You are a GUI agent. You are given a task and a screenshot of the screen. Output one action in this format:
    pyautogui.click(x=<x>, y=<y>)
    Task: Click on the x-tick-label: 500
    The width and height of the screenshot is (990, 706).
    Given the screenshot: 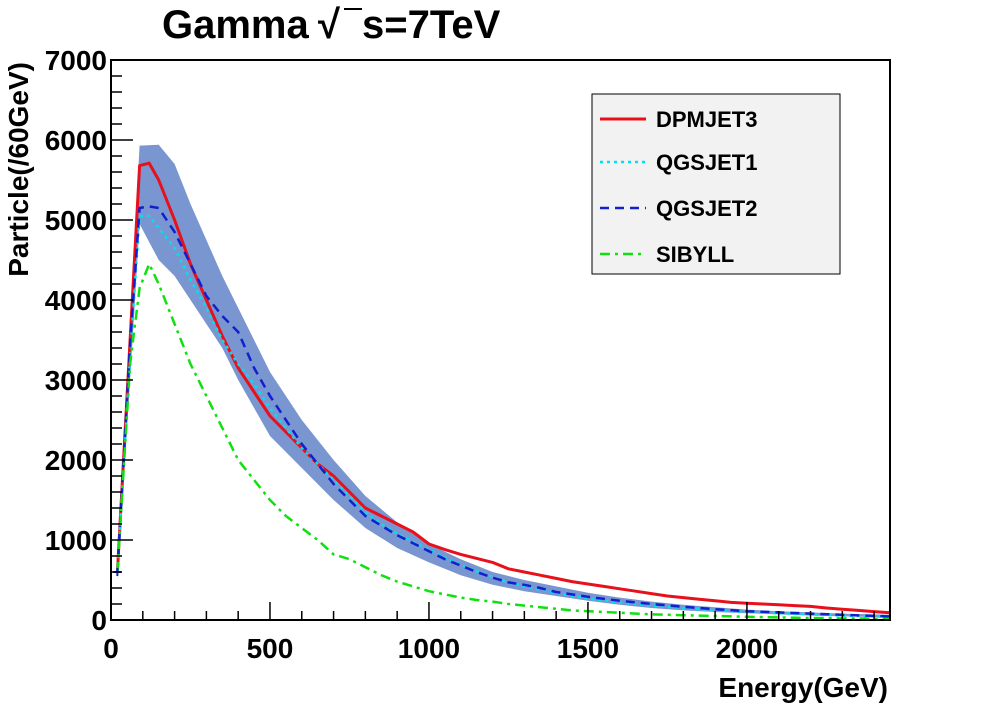 What is the action you would take?
    pyautogui.click(x=270, y=648)
    